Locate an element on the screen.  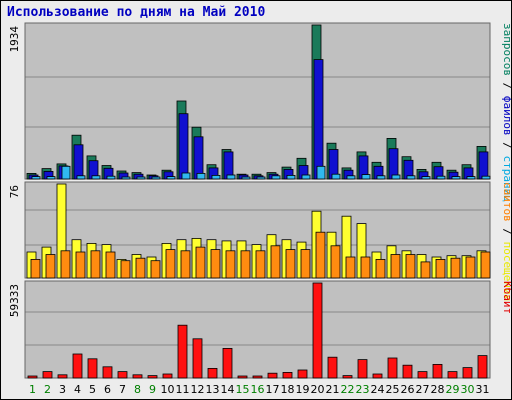
legend-label-middle: сайтов / посещений is located at coordinates (506, 241).